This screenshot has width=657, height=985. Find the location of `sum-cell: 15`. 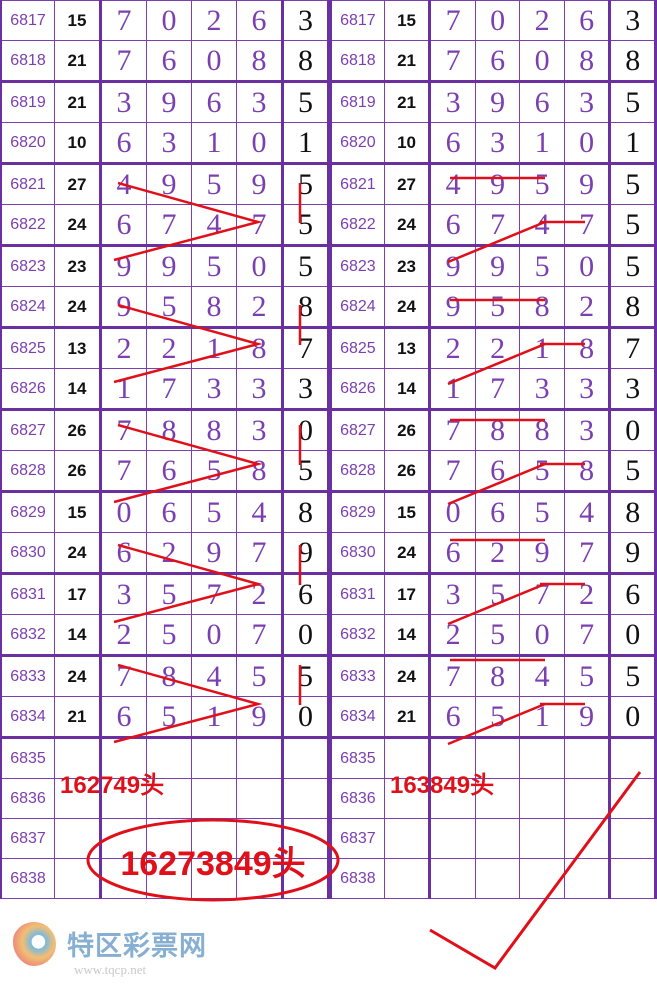

sum-cell: 15 is located at coordinates (78, 512).